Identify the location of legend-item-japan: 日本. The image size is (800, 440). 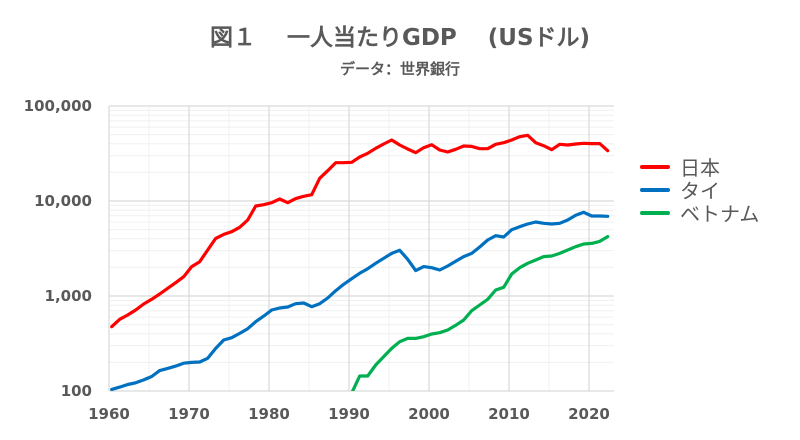
(680, 166).